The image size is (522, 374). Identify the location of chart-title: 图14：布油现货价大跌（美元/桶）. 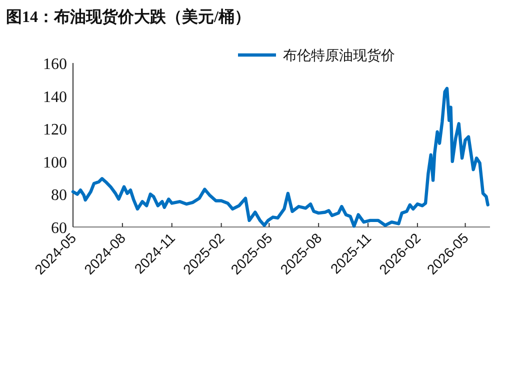
(128, 16).